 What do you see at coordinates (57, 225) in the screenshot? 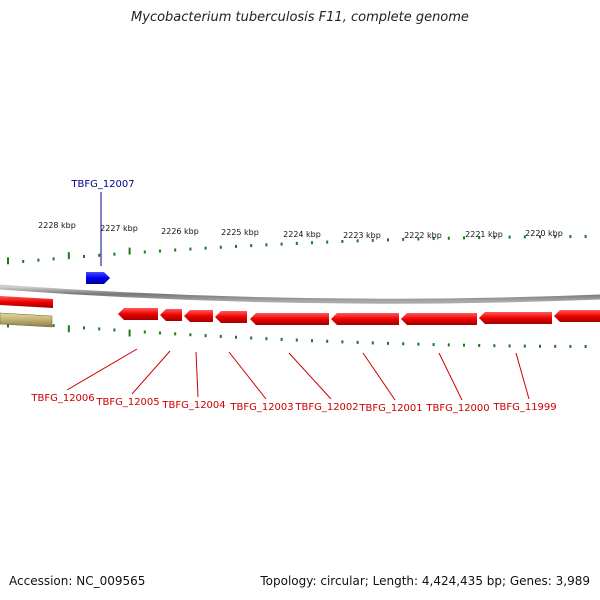
I see `ruler-label: 2228 kbp` at bounding box center [57, 225].